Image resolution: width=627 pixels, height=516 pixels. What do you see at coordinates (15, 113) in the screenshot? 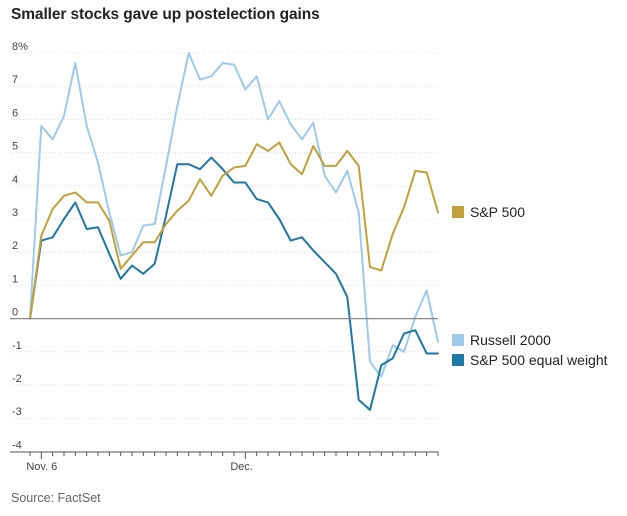
I see `y-tick-label: 6` at bounding box center [15, 113].